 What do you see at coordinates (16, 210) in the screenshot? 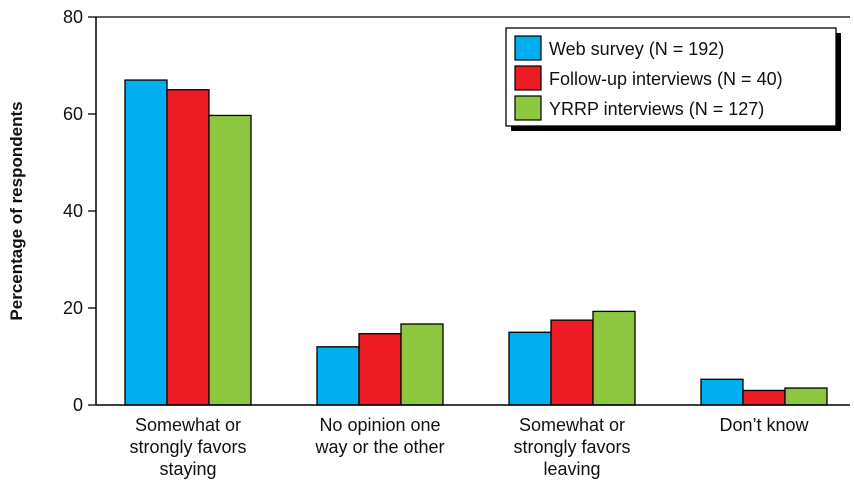
I see `y-axis-label: Percentage of respondents` at bounding box center [16, 210].